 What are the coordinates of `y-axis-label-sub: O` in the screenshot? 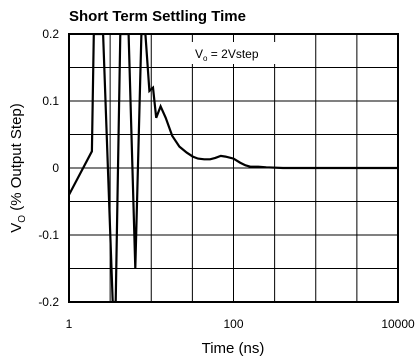 It's located at (22, 219).